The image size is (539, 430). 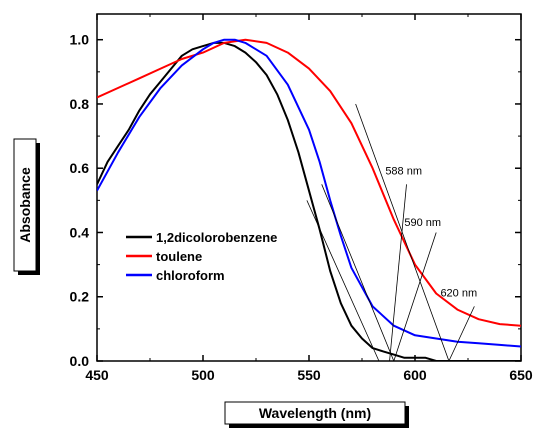 I want to click on y-tick-label: 0.2, so click(x=80, y=297).